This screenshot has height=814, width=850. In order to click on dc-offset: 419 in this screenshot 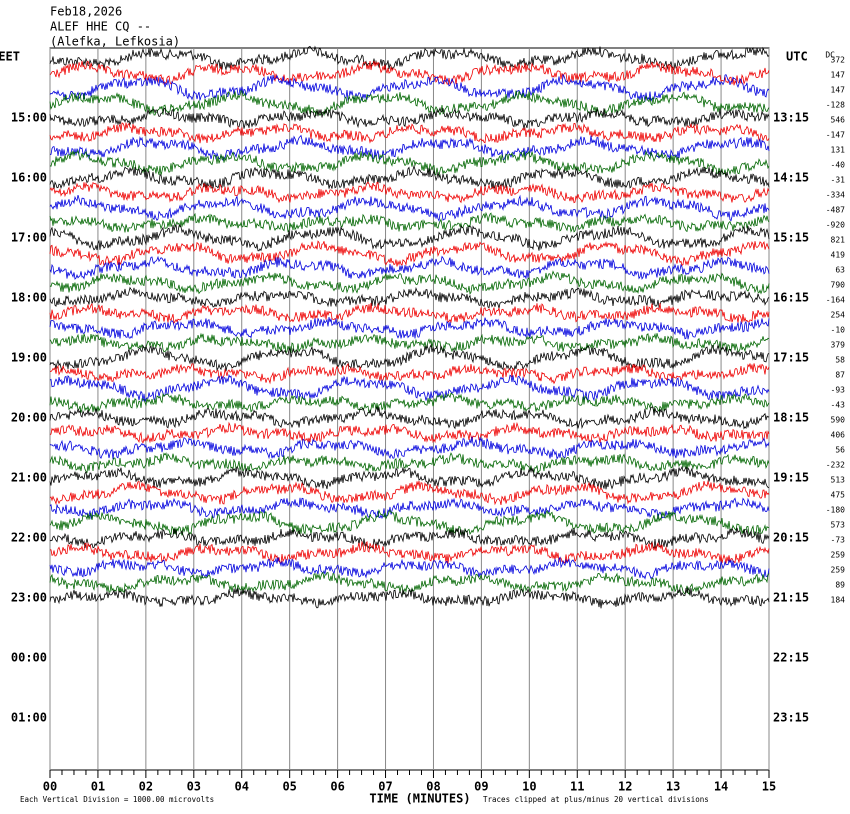, I will do `click(838, 255)`.